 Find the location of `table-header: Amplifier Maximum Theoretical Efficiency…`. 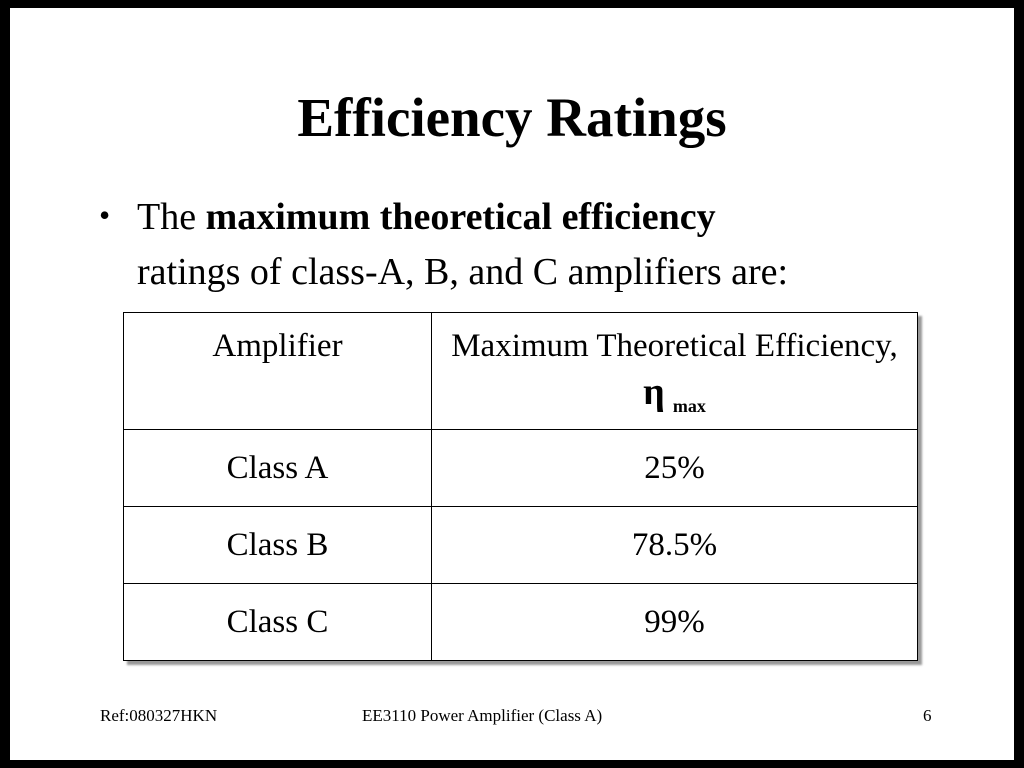

table-header: Amplifier Maximum Theoretical Efficiency… is located at coordinates (520, 371).